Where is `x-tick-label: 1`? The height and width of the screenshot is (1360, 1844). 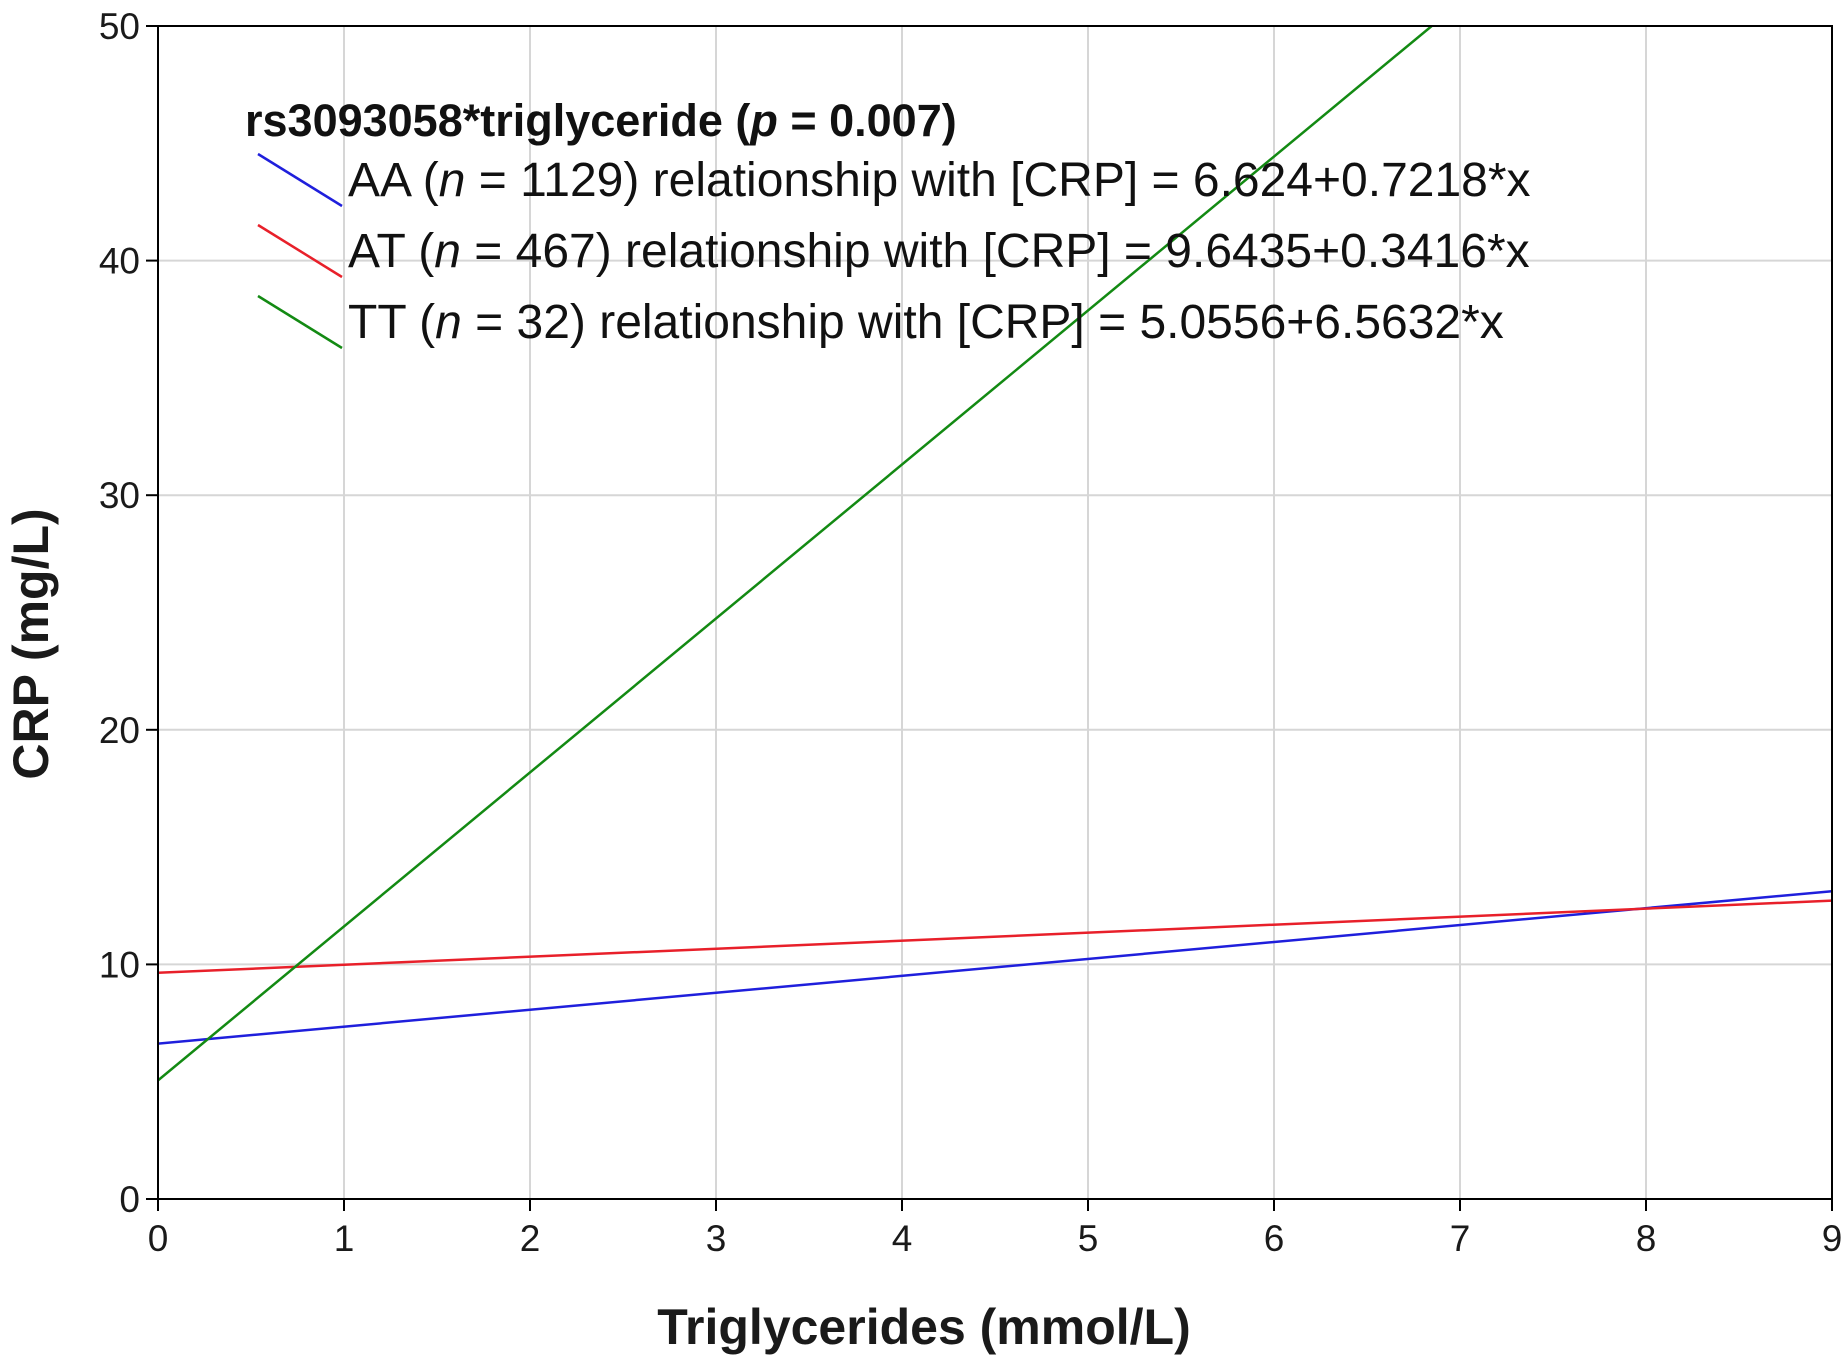
x-tick-label: 1 is located at coordinates (344, 1238).